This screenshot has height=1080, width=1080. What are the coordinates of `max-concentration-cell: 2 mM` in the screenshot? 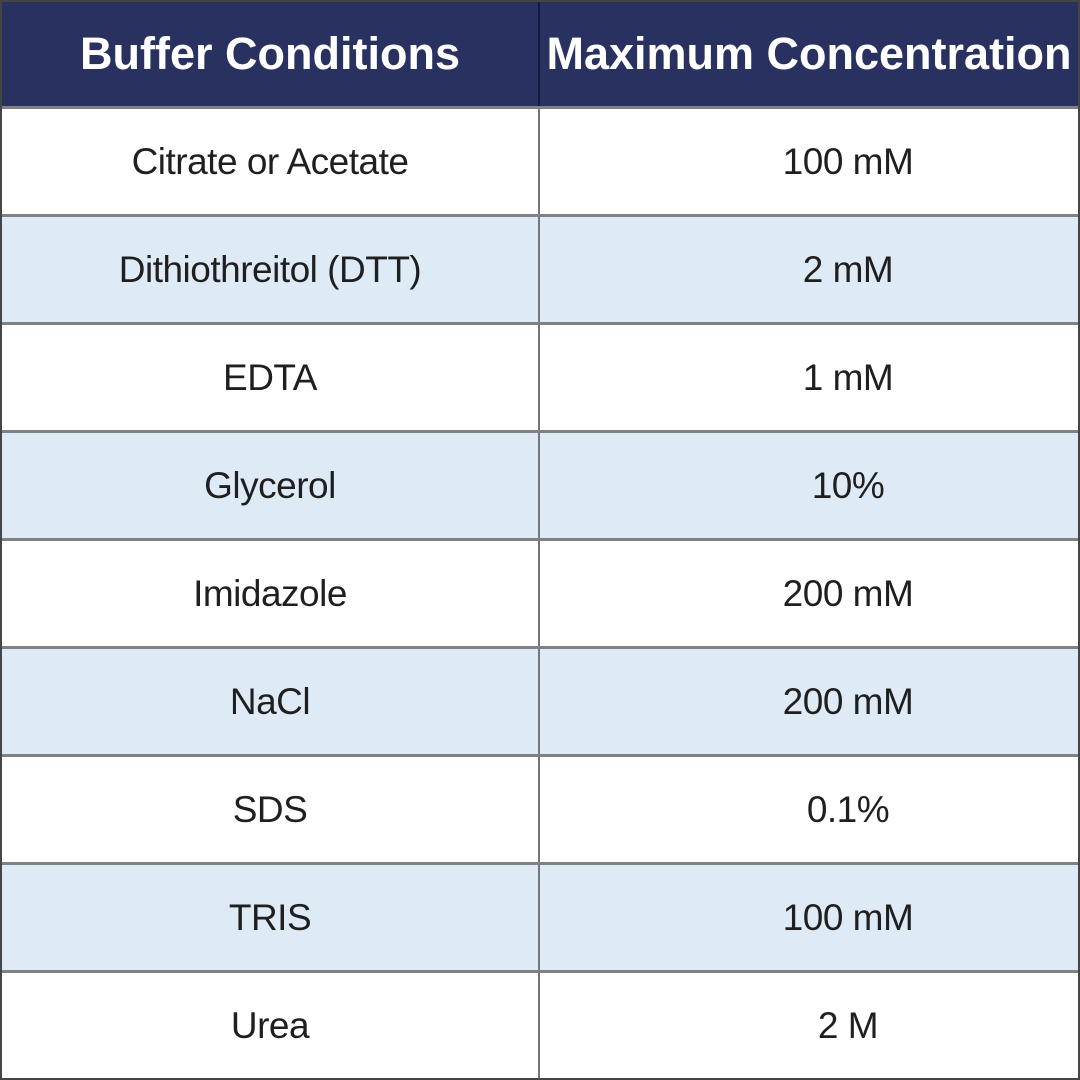 It's located at (848, 269).